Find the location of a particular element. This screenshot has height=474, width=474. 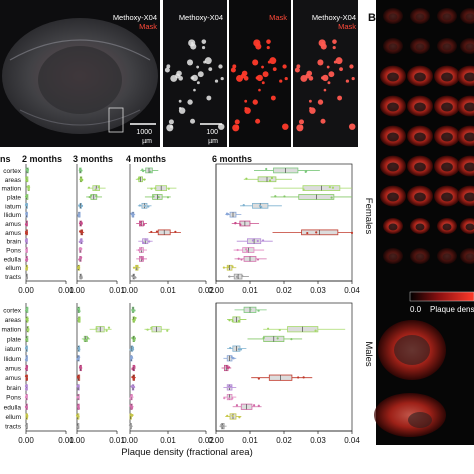

zoom-region-box is located at coordinates (116, 120).